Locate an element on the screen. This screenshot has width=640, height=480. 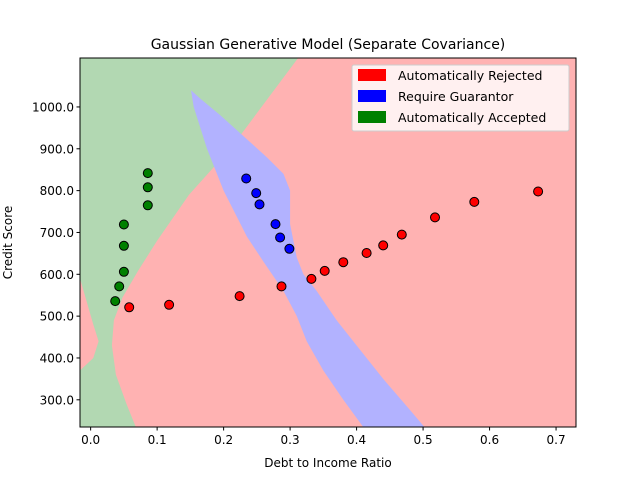
y-tick-label-4: 700.0 is located at coordinates (57, 233).